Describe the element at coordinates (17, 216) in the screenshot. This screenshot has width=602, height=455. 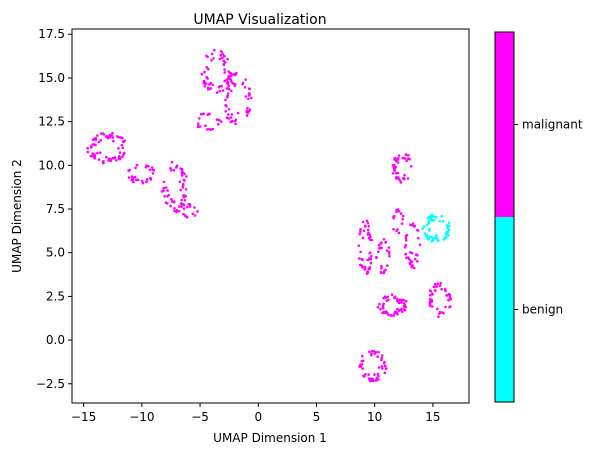
I see `y-axis-label: UMAP Dimension 2` at that location.